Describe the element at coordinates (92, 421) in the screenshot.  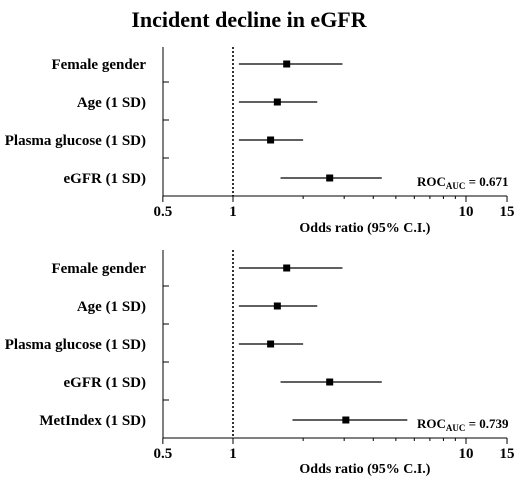
I see `row-label: MetIndex (1 SD)` at that location.